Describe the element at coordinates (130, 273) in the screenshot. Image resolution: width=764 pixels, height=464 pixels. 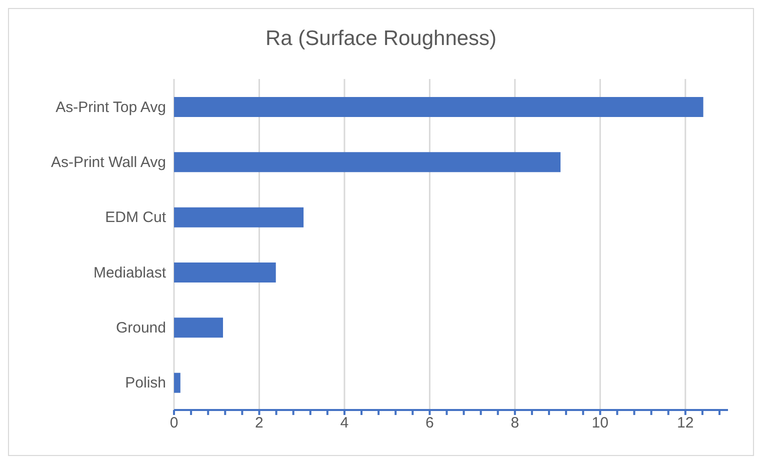
I see `y-tick-label: Mediablast` at that location.